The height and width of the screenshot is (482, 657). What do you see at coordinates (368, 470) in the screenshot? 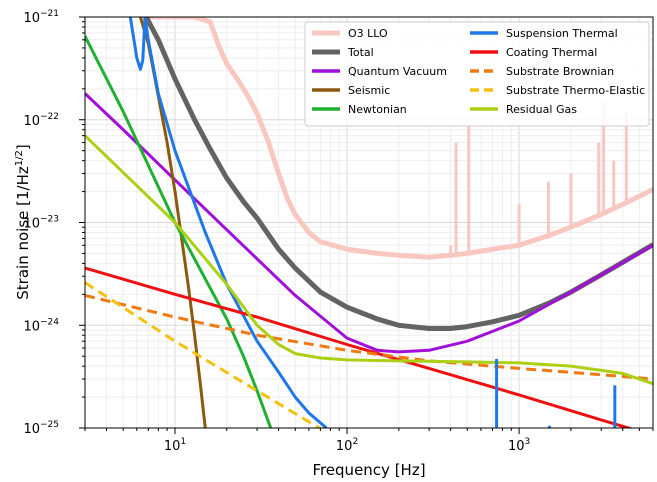
I see `x-axis-label: Frequency [Hz]` at bounding box center [368, 470].